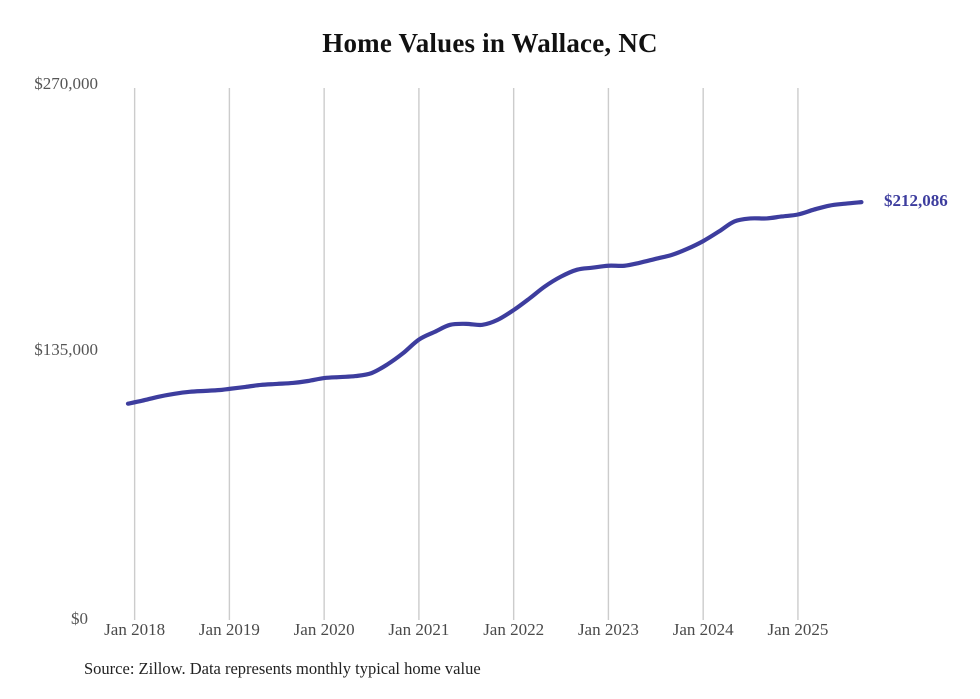 The image size is (980, 699). Describe the element at coordinates (514, 629) in the screenshot. I see `x-axis-tick-label: Jan 2022` at that location.